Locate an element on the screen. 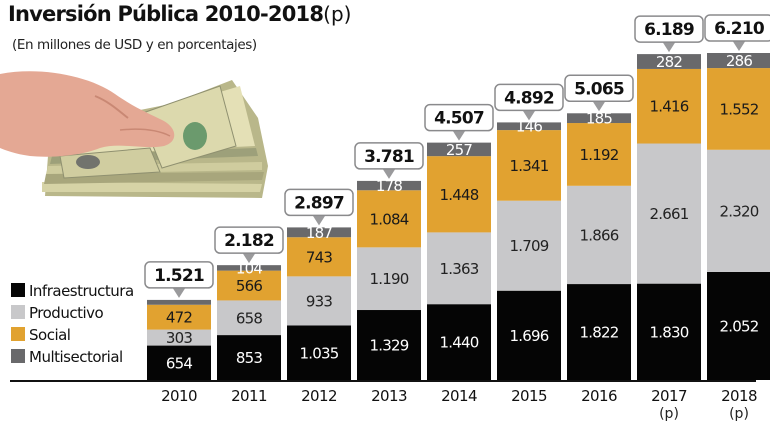 This screenshot has height=430, width=770. total-callout: 6.189 is located at coordinates (669, 34).